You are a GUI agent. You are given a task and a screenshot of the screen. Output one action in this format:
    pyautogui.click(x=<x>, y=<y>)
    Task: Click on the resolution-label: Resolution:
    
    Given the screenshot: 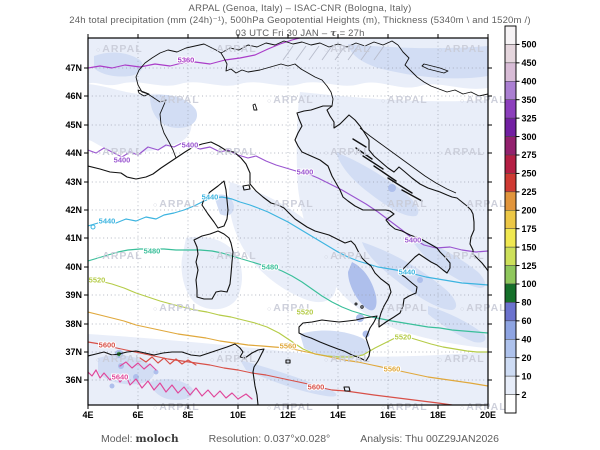 What is the action you would take?
    pyautogui.click(x=235, y=439)
    